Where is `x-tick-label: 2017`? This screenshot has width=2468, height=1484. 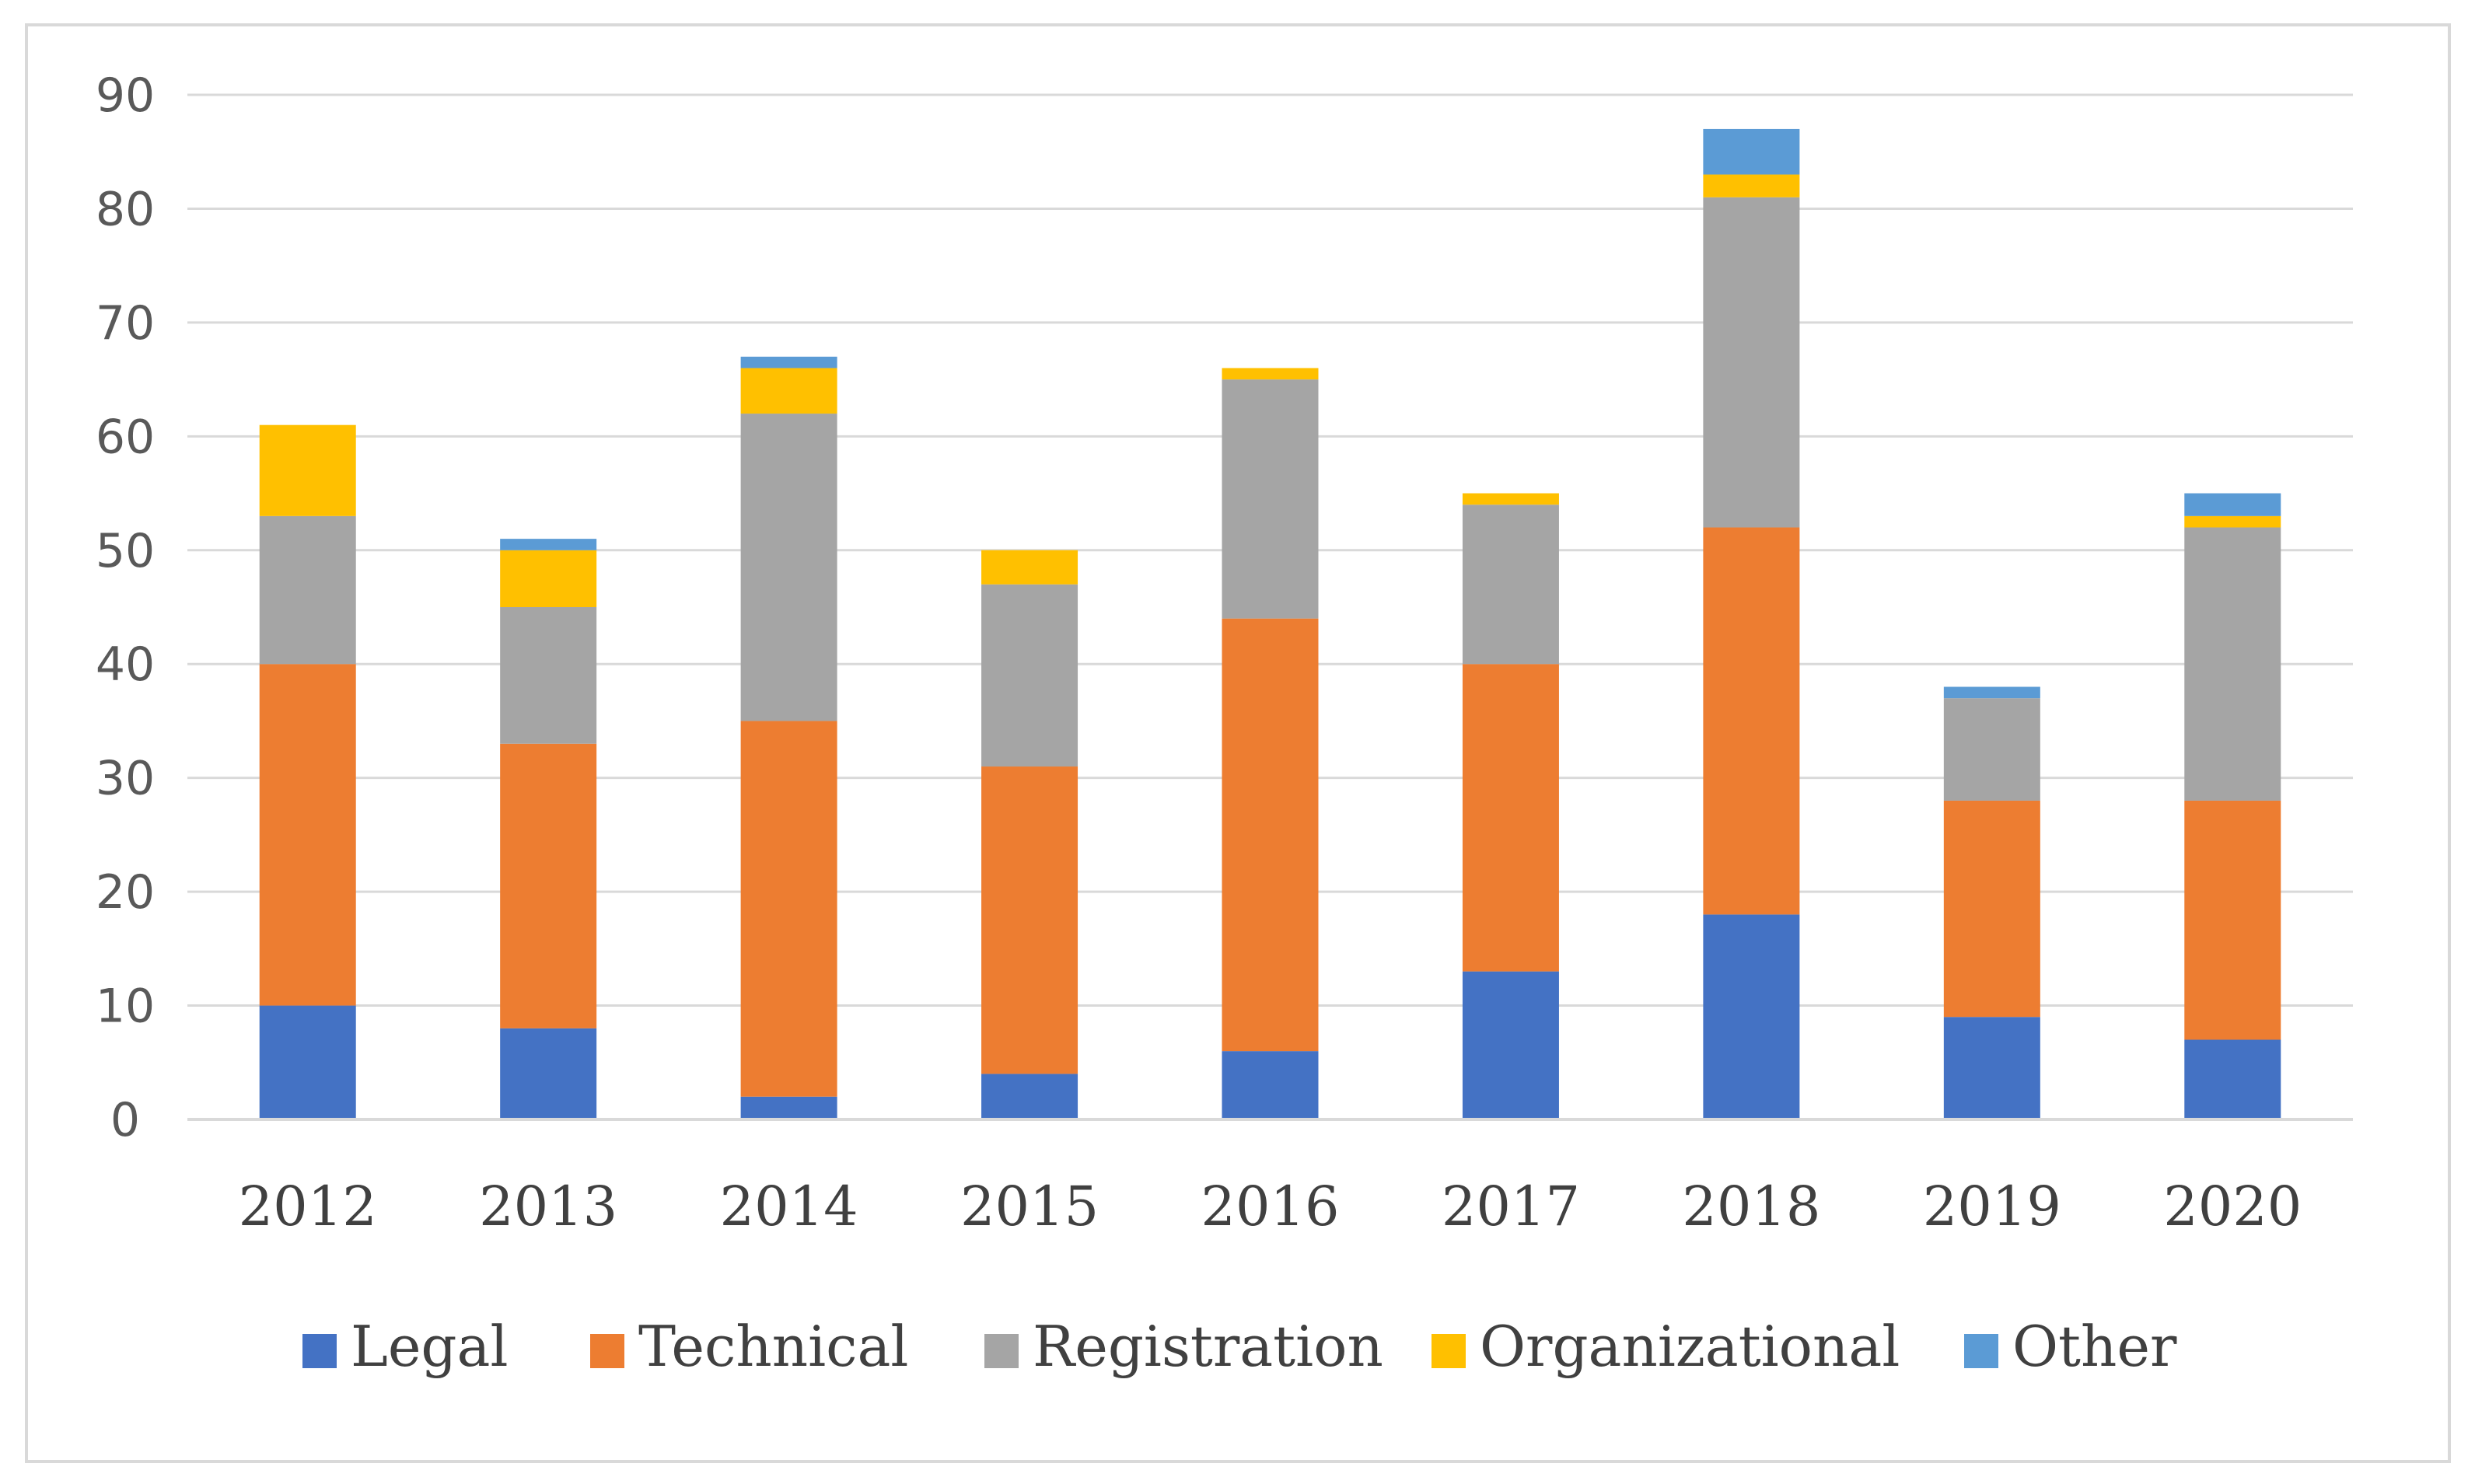
x-tick-label: 2017 is located at coordinates (1511, 1206).